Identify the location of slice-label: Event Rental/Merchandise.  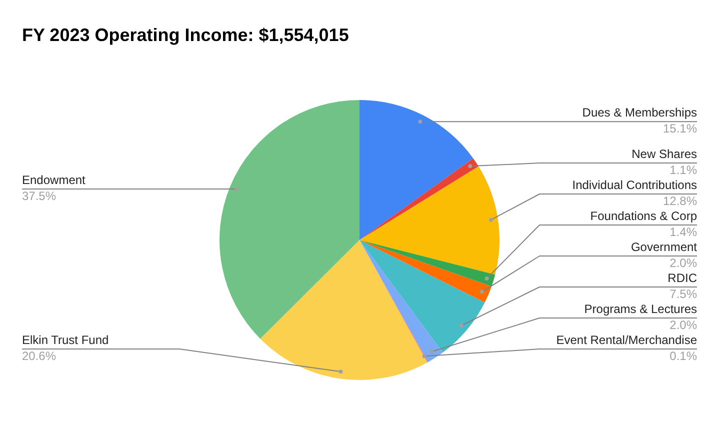
(627, 340).